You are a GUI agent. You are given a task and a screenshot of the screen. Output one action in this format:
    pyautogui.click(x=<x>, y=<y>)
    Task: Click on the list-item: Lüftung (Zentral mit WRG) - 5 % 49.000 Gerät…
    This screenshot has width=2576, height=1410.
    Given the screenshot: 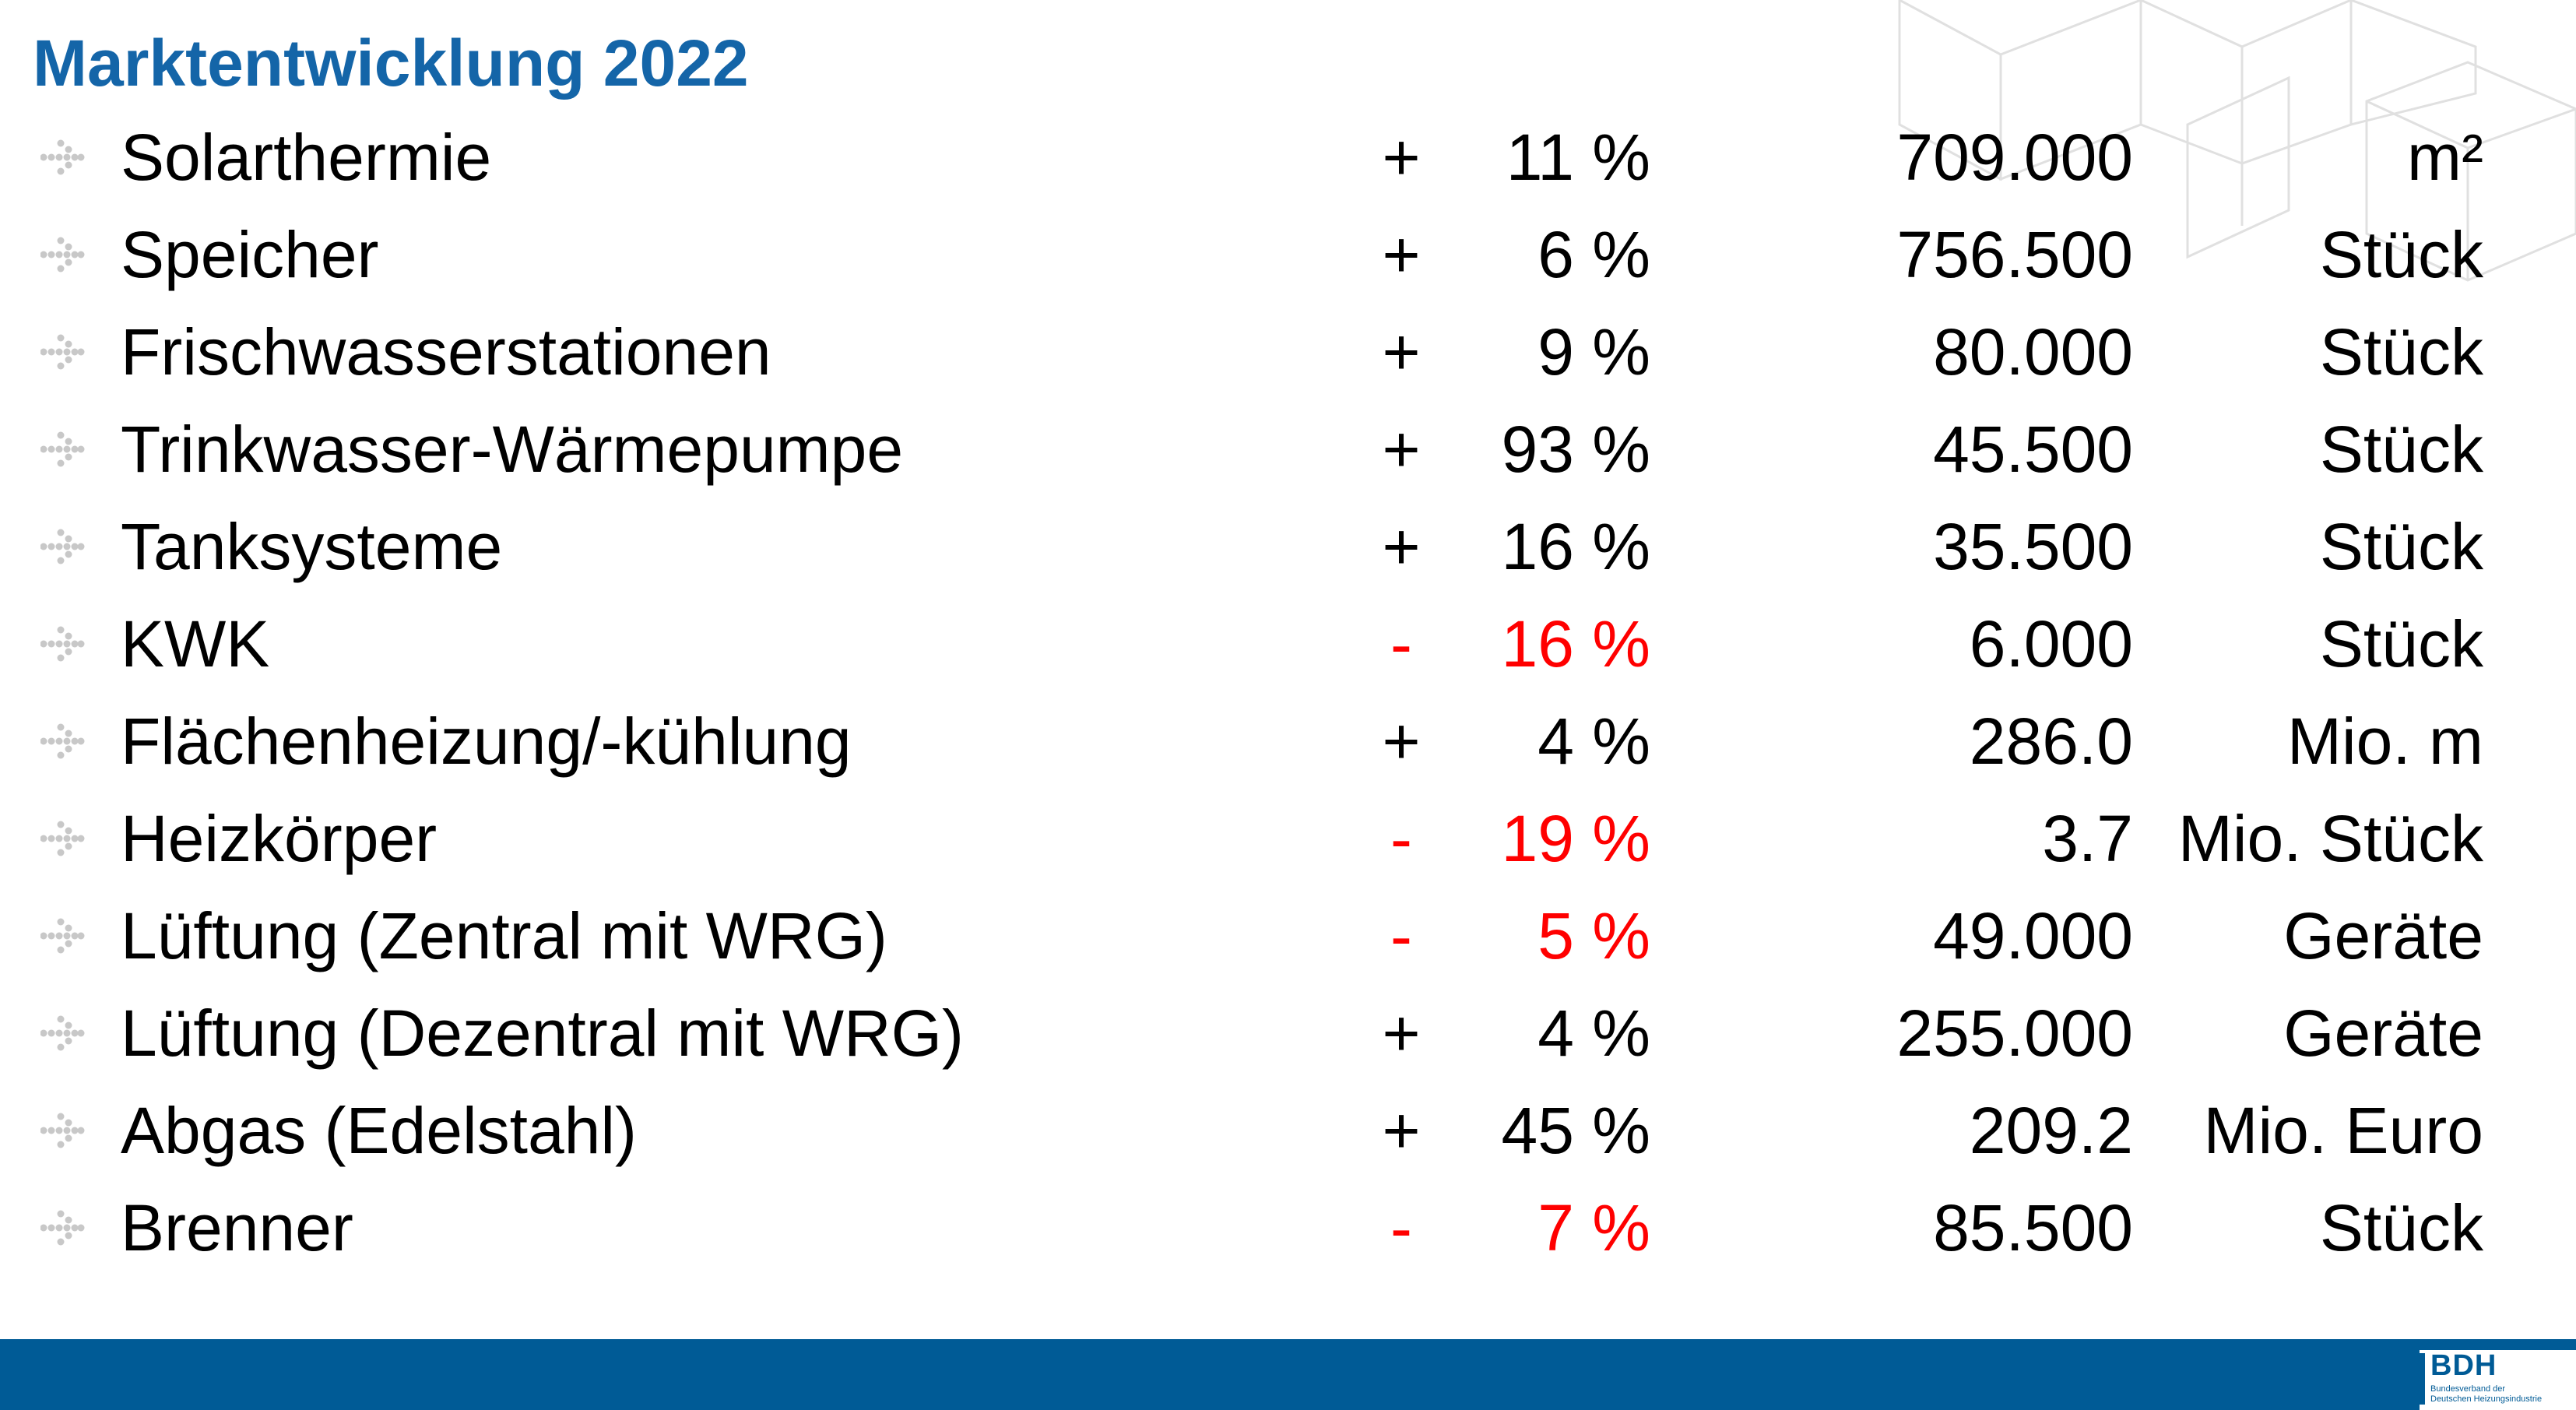 What is the action you would take?
    pyautogui.click(x=1288, y=936)
    